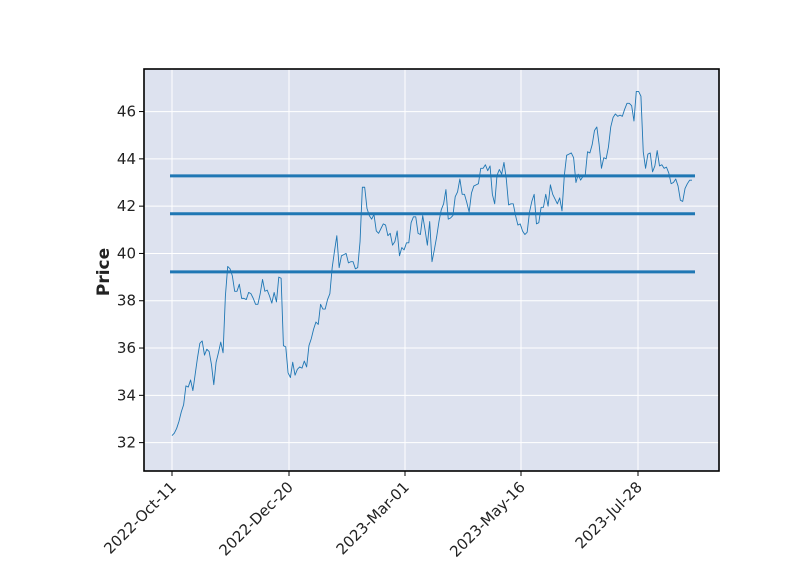 The image size is (800, 575). I want to click on y-tick-label: 46, so click(126, 112).